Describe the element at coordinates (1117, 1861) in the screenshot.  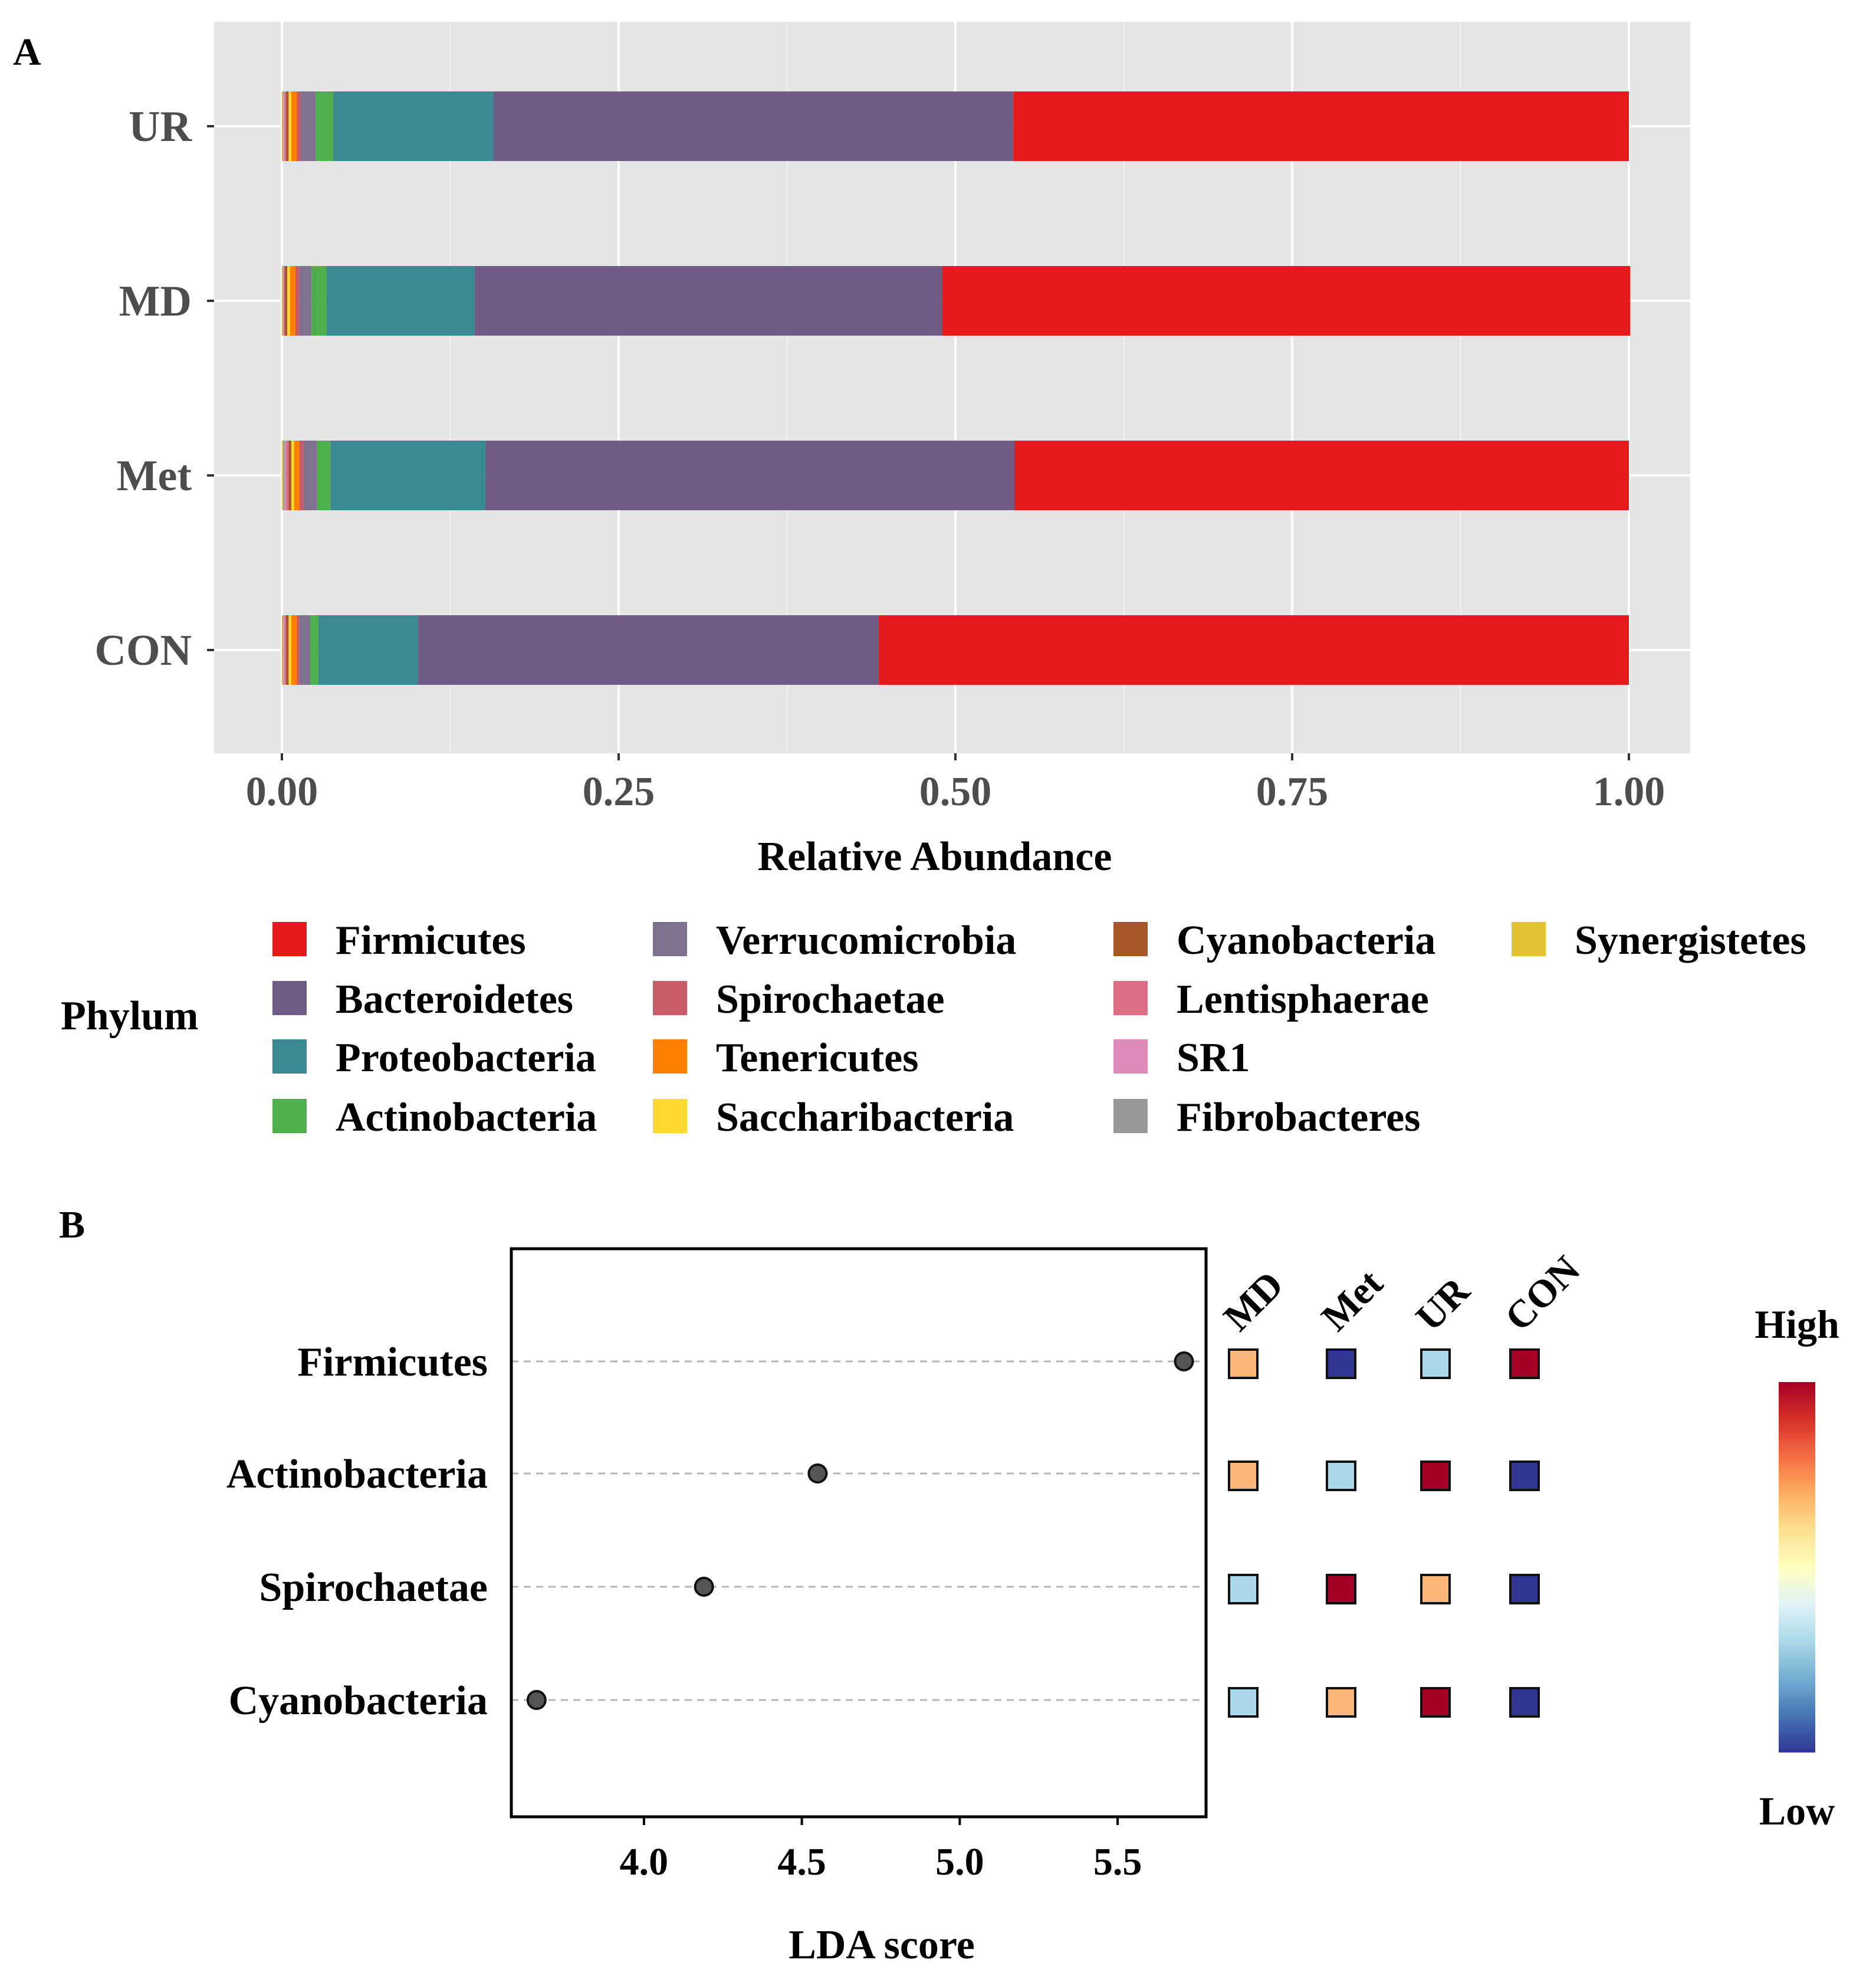
I see `lda-x-tick-label: 5.5` at that location.